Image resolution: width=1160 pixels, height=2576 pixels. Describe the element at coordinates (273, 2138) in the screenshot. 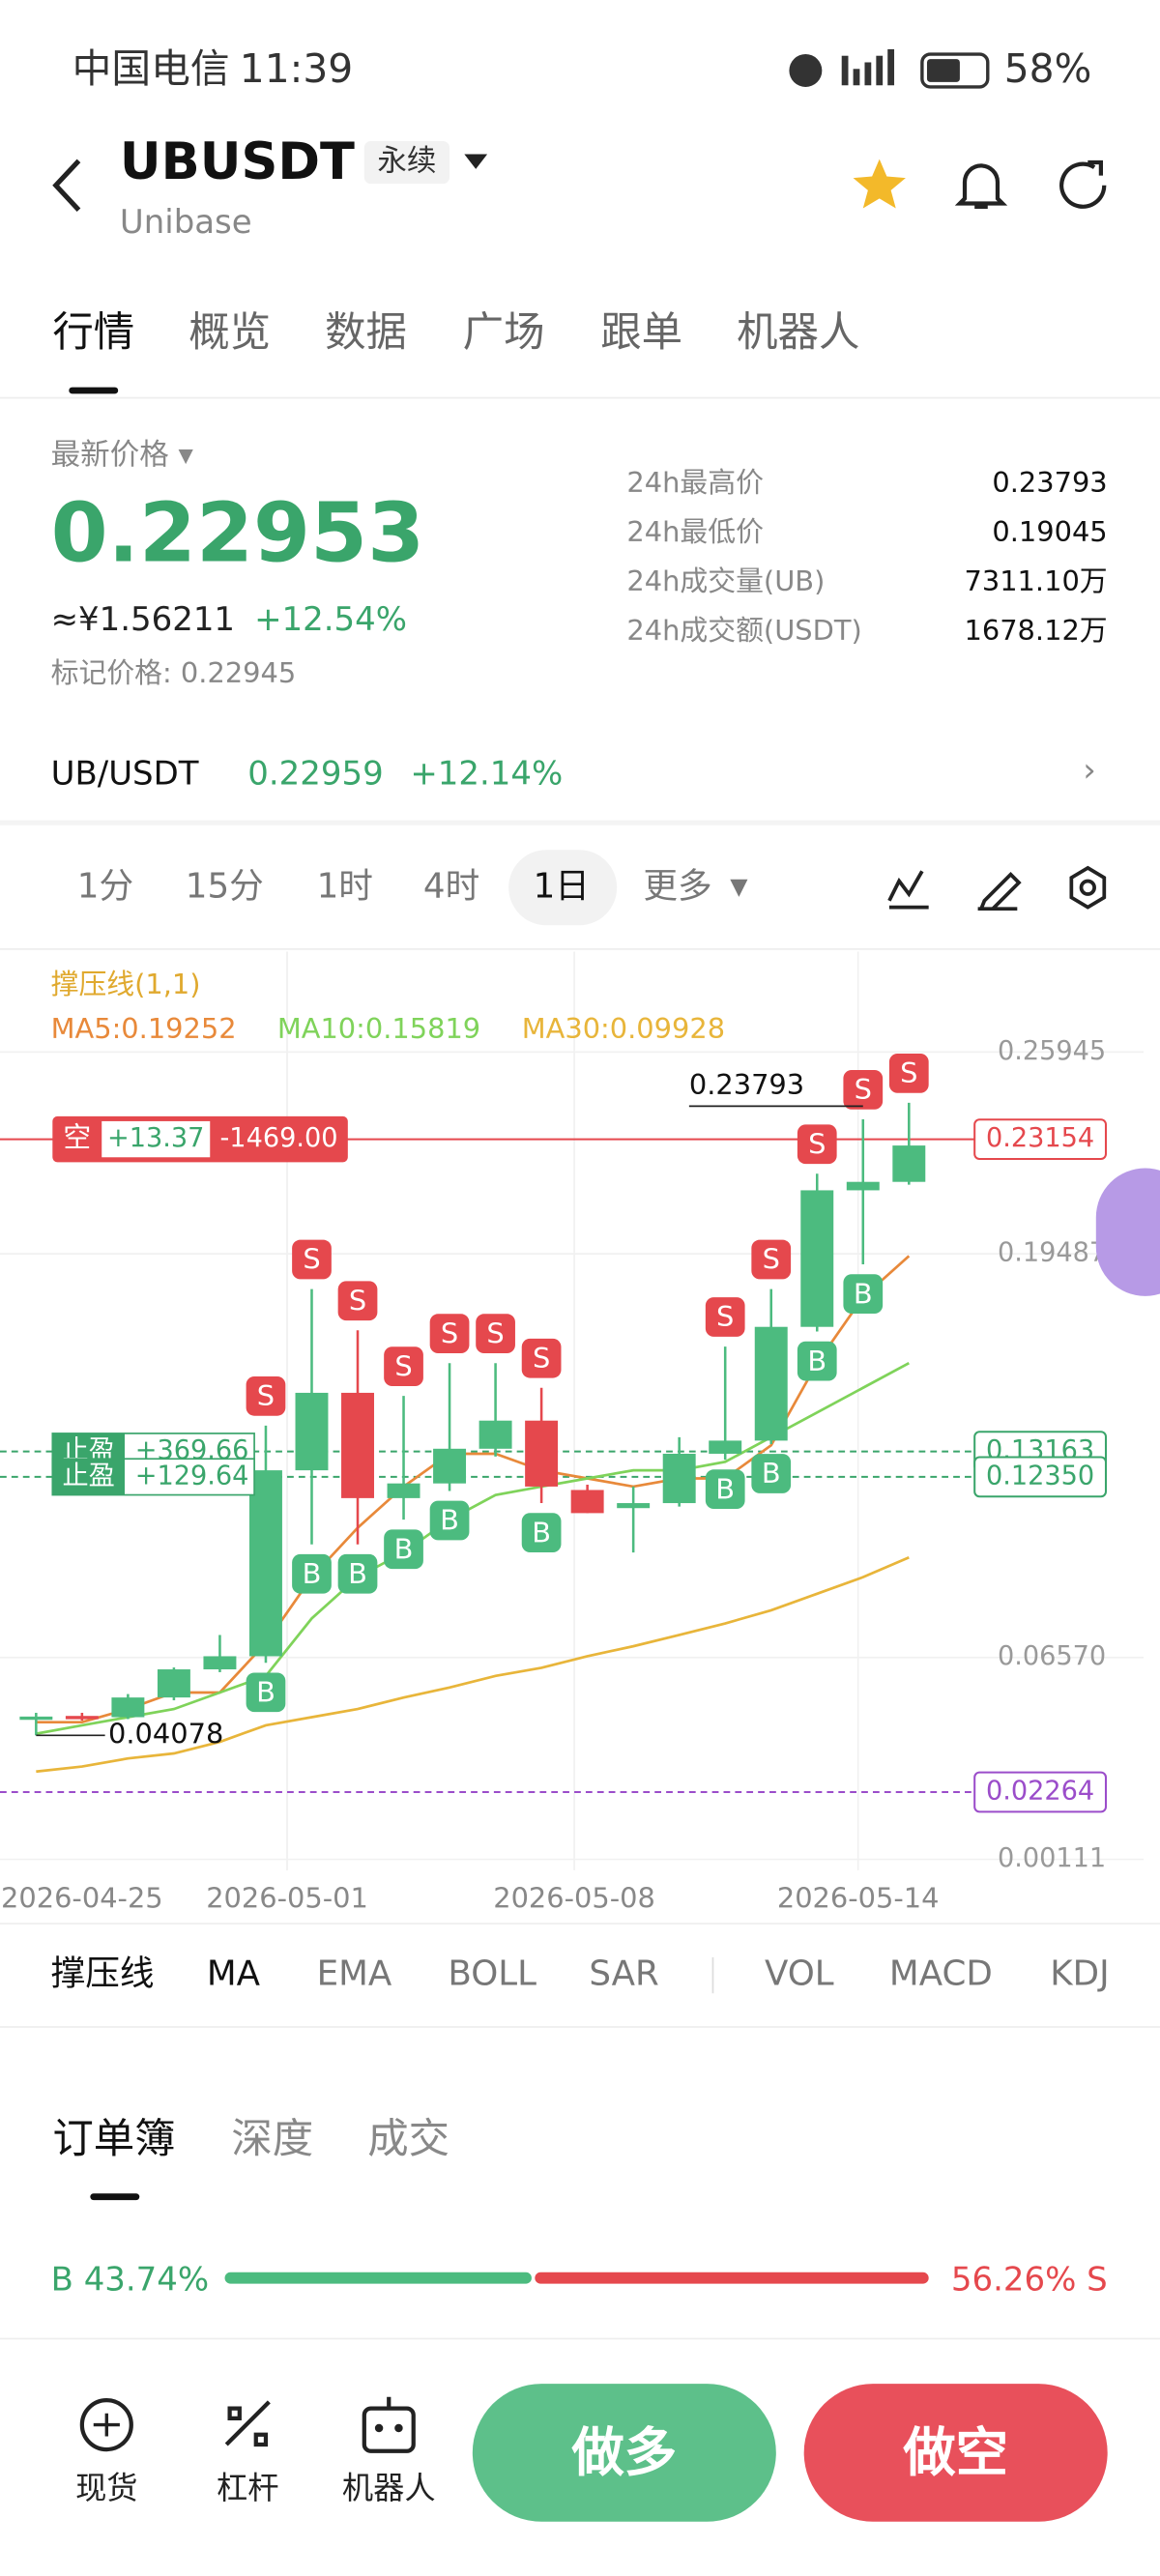

I see `orderbook-tab: 深度` at that location.